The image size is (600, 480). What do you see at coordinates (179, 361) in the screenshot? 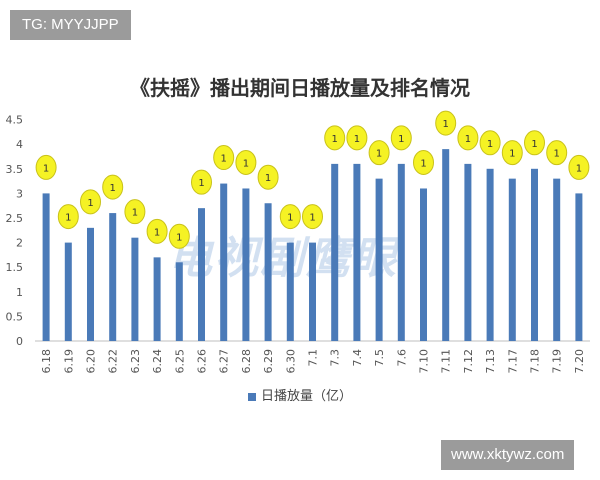
I see `x-tick-label: 6.25` at bounding box center [179, 361].